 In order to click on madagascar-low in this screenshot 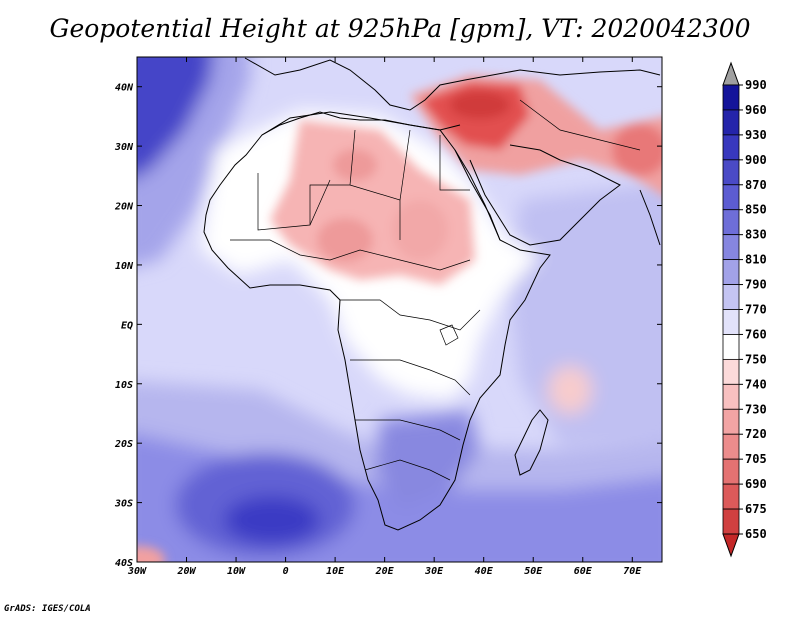, I will do `click(570, 390)`.